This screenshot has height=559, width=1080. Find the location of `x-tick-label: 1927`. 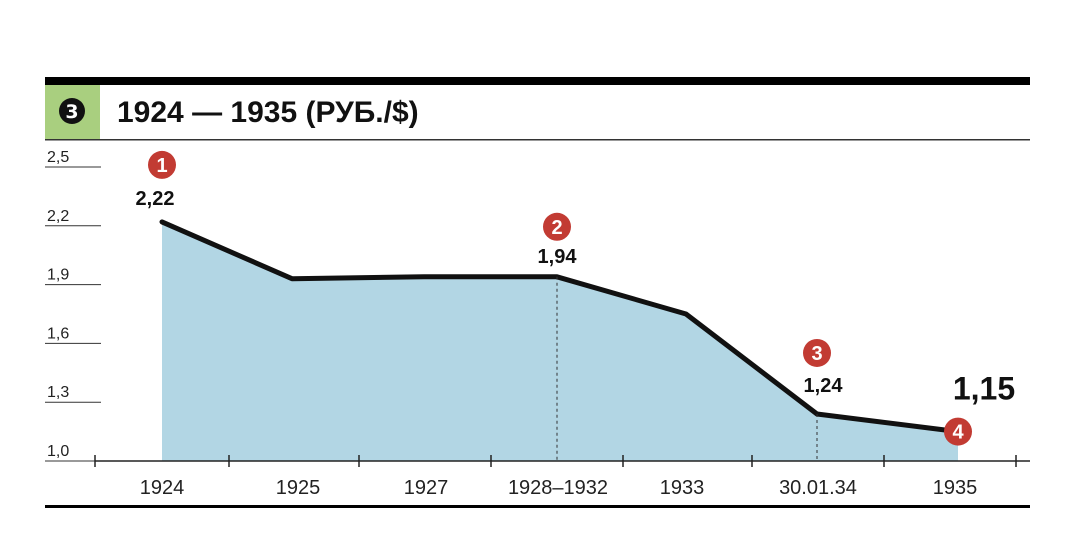

x-tick-label: 1927 is located at coordinates (426, 488).